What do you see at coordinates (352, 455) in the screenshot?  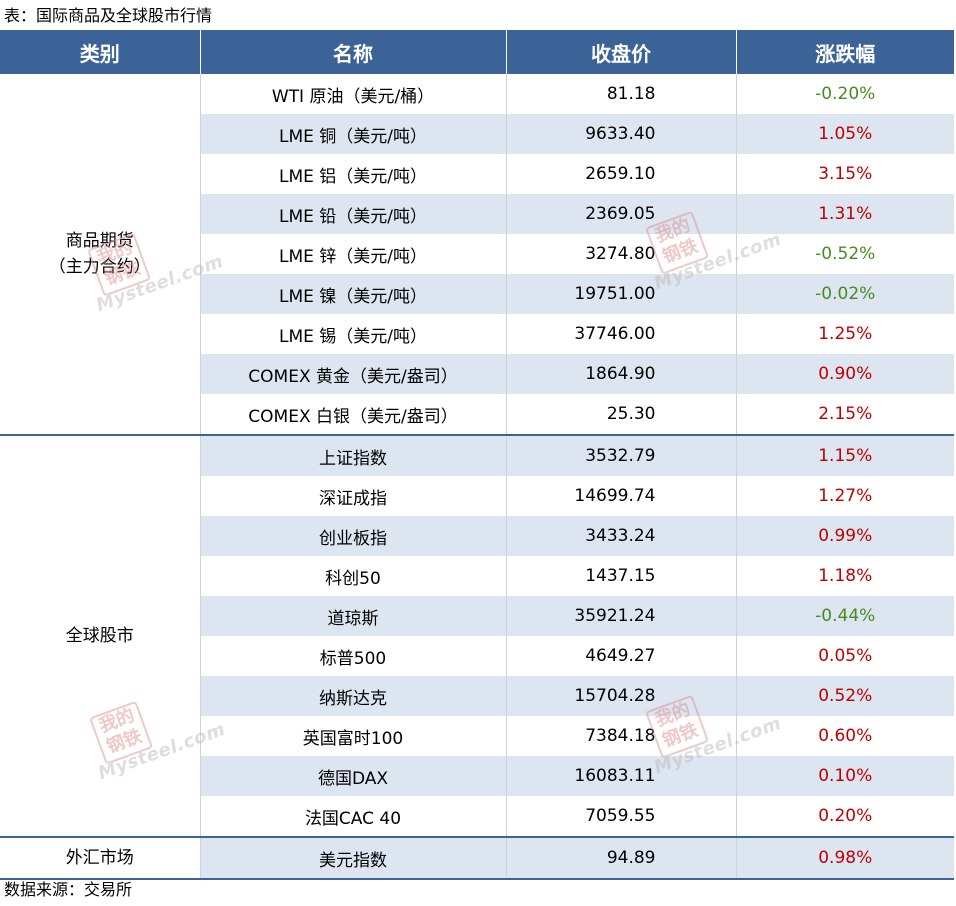 I see `instrument-name: 上证指数` at bounding box center [352, 455].